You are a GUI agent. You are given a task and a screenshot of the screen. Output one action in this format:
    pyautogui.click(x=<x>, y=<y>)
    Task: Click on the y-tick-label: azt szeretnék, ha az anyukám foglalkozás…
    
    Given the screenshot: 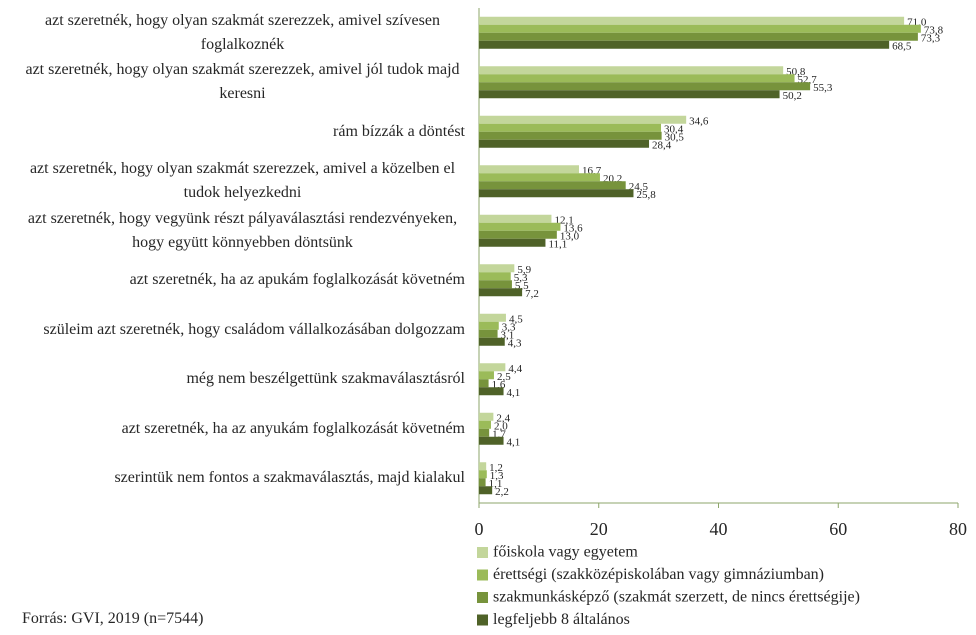 What is the action you would take?
    pyautogui.click(x=293, y=428)
    